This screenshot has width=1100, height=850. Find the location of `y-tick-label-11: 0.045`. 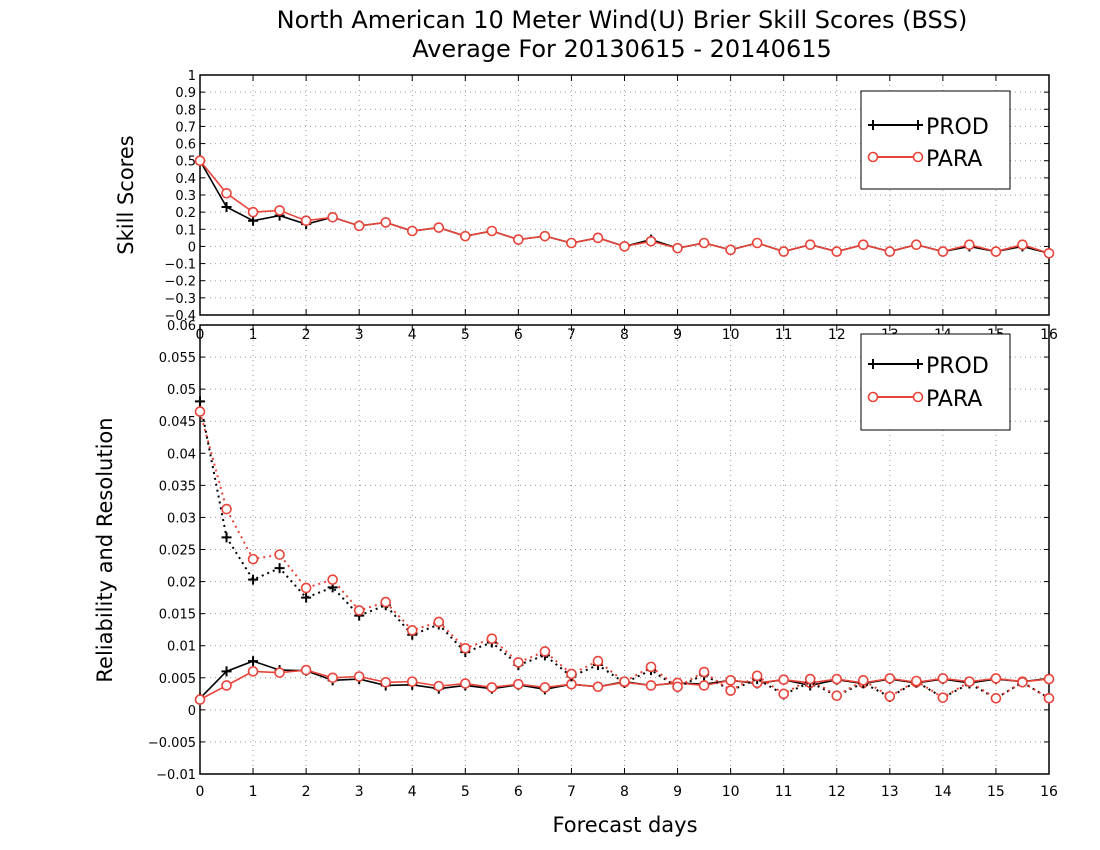

y-tick-label-11: 0.045 is located at coordinates (177, 422).